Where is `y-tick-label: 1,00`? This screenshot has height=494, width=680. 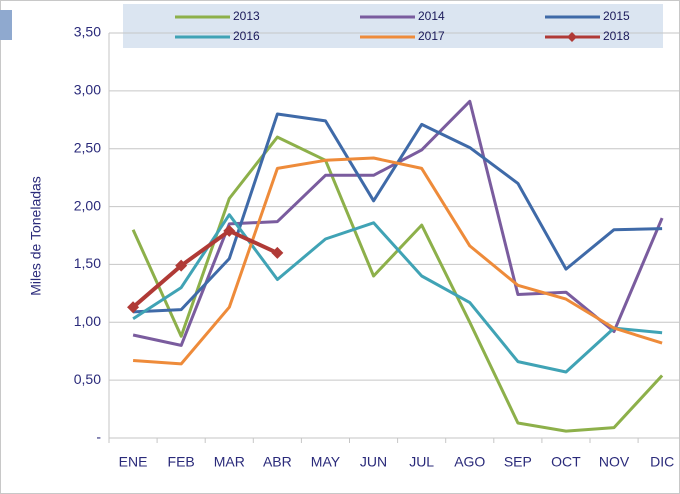
y-tick-label: 1,00 is located at coordinates (87, 321).